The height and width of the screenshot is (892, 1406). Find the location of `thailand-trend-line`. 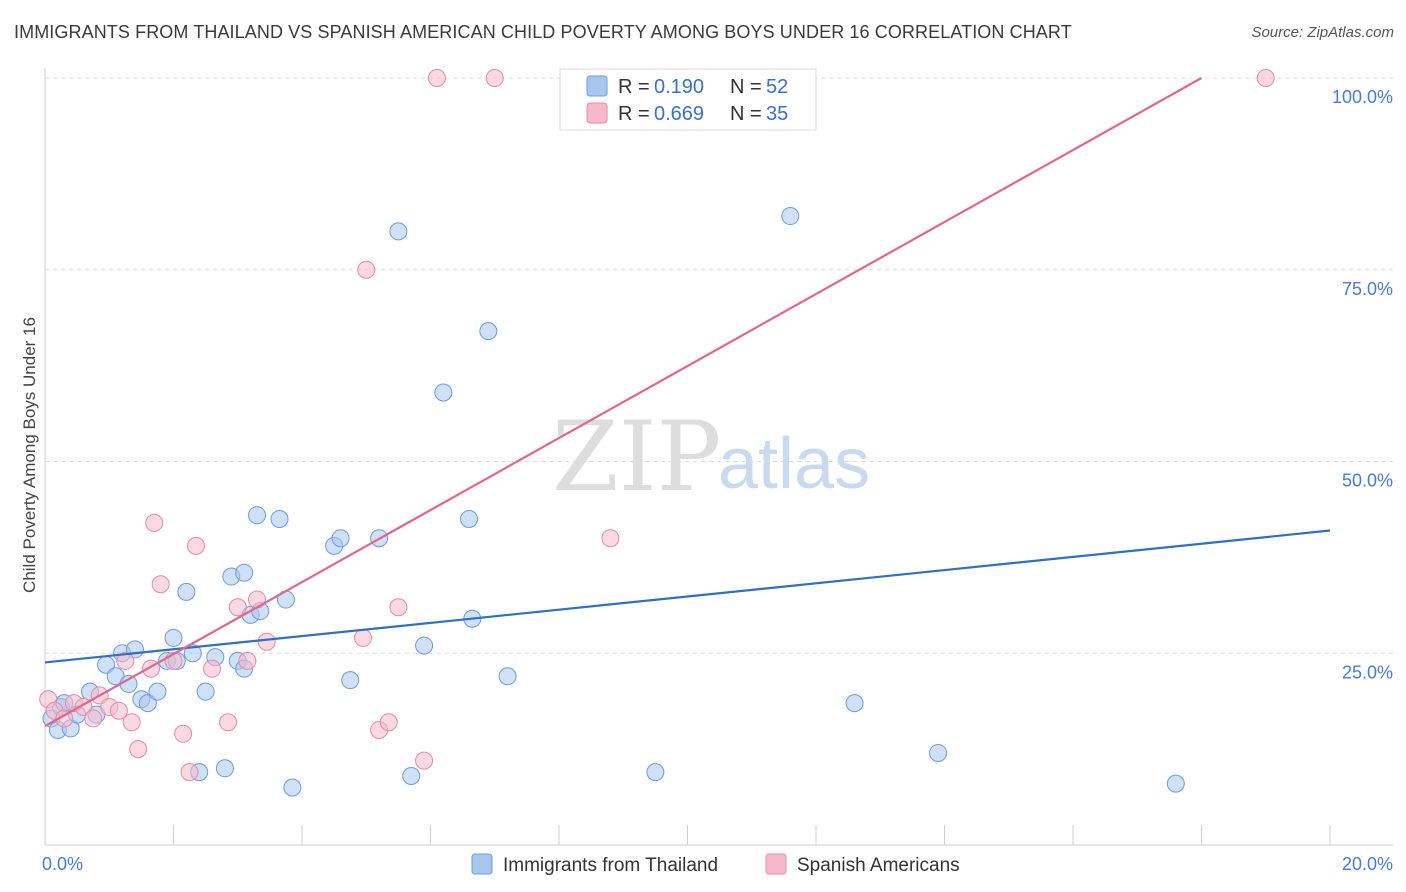

thailand-trend-line is located at coordinates (687, 596).